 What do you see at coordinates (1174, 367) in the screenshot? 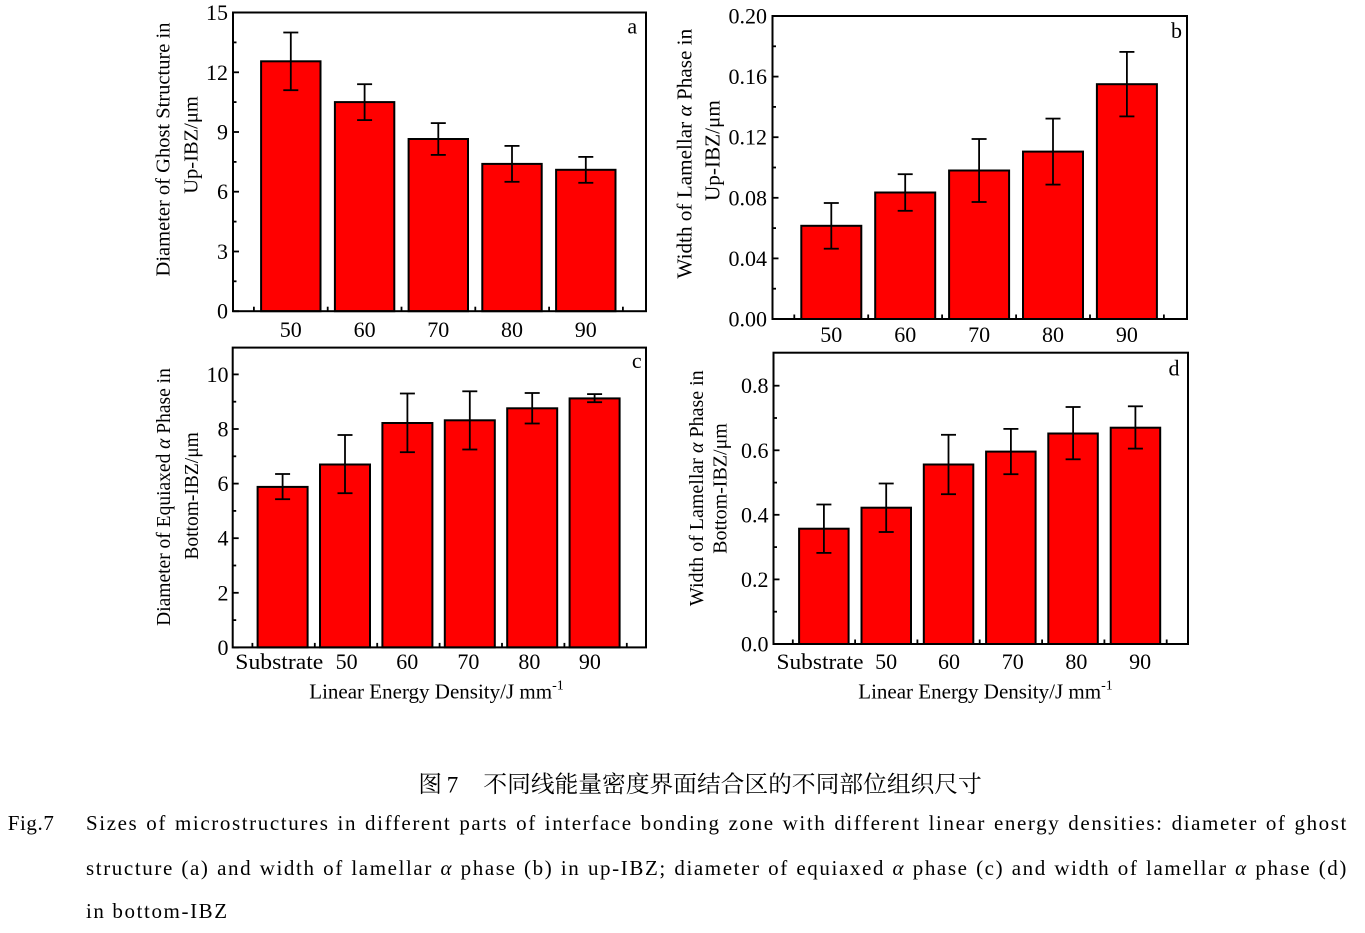
I see `svg-text: d` at bounding box center [1174, 367].